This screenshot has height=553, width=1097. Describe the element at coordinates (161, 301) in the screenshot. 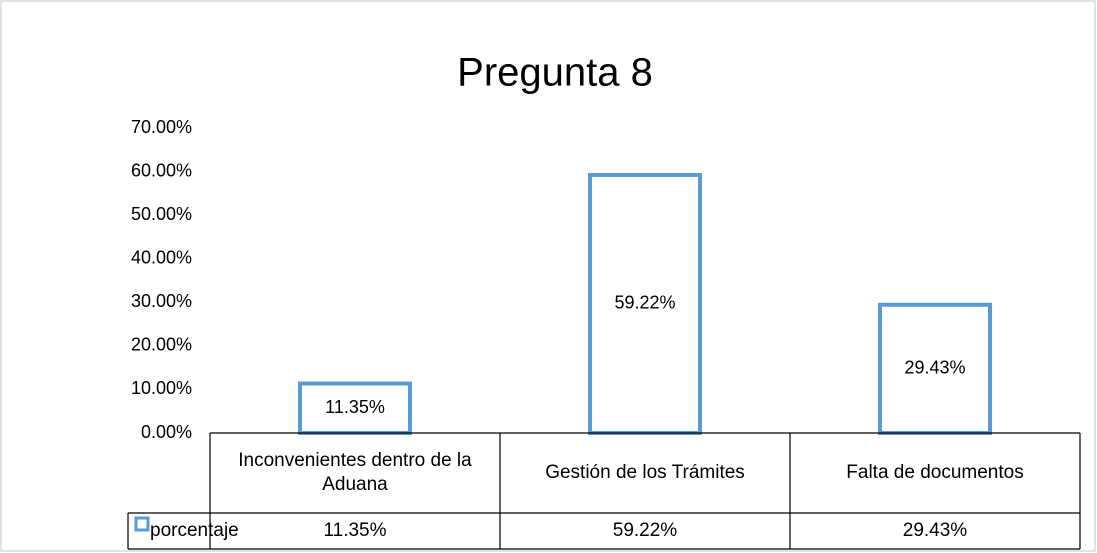

I see `y-tick-label: 30.00%` at that location.